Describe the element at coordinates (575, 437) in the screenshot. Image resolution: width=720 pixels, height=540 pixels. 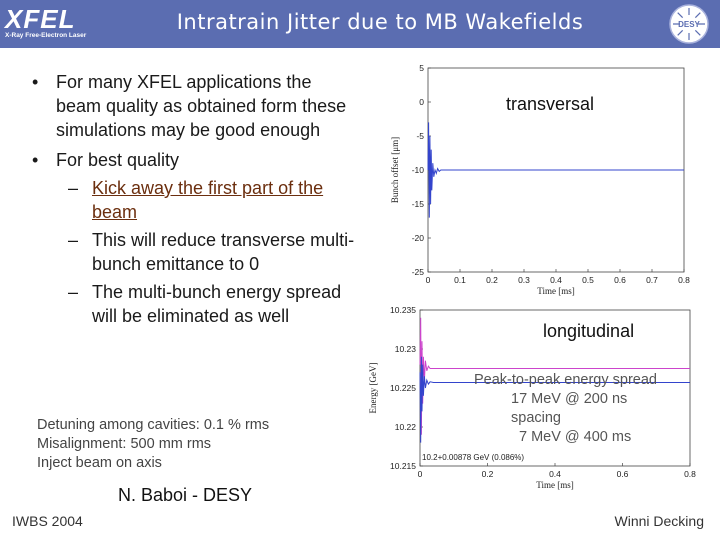
I see `annotation-line: 7 MeV @ 400 ms` at that location.